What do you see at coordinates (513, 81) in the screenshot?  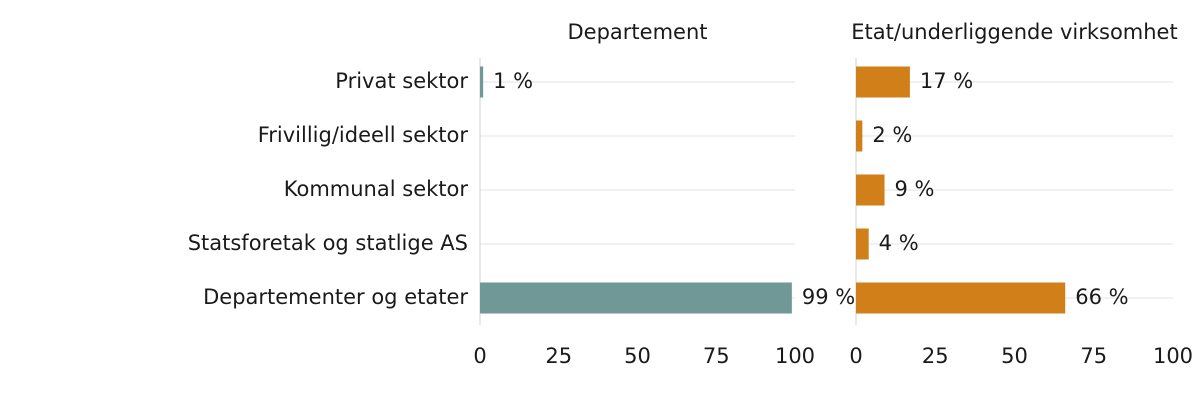 I see `value-label: 1 %` at bounding box center [513, 81].